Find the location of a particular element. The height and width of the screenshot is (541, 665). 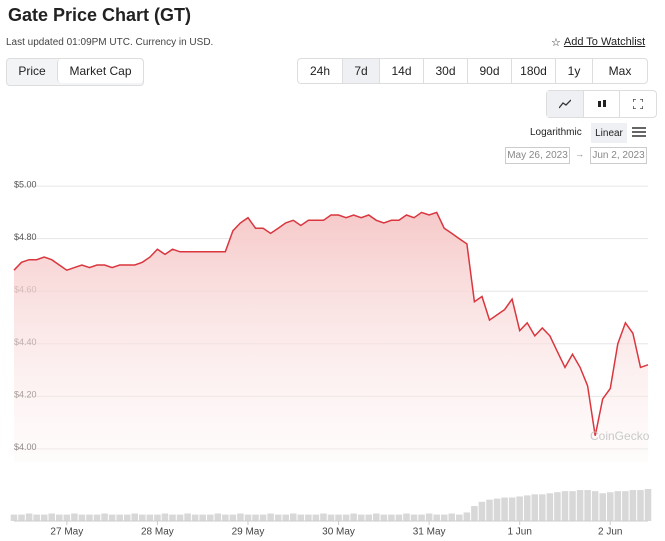

range-button: 180d is located at coordinates (533, 71).